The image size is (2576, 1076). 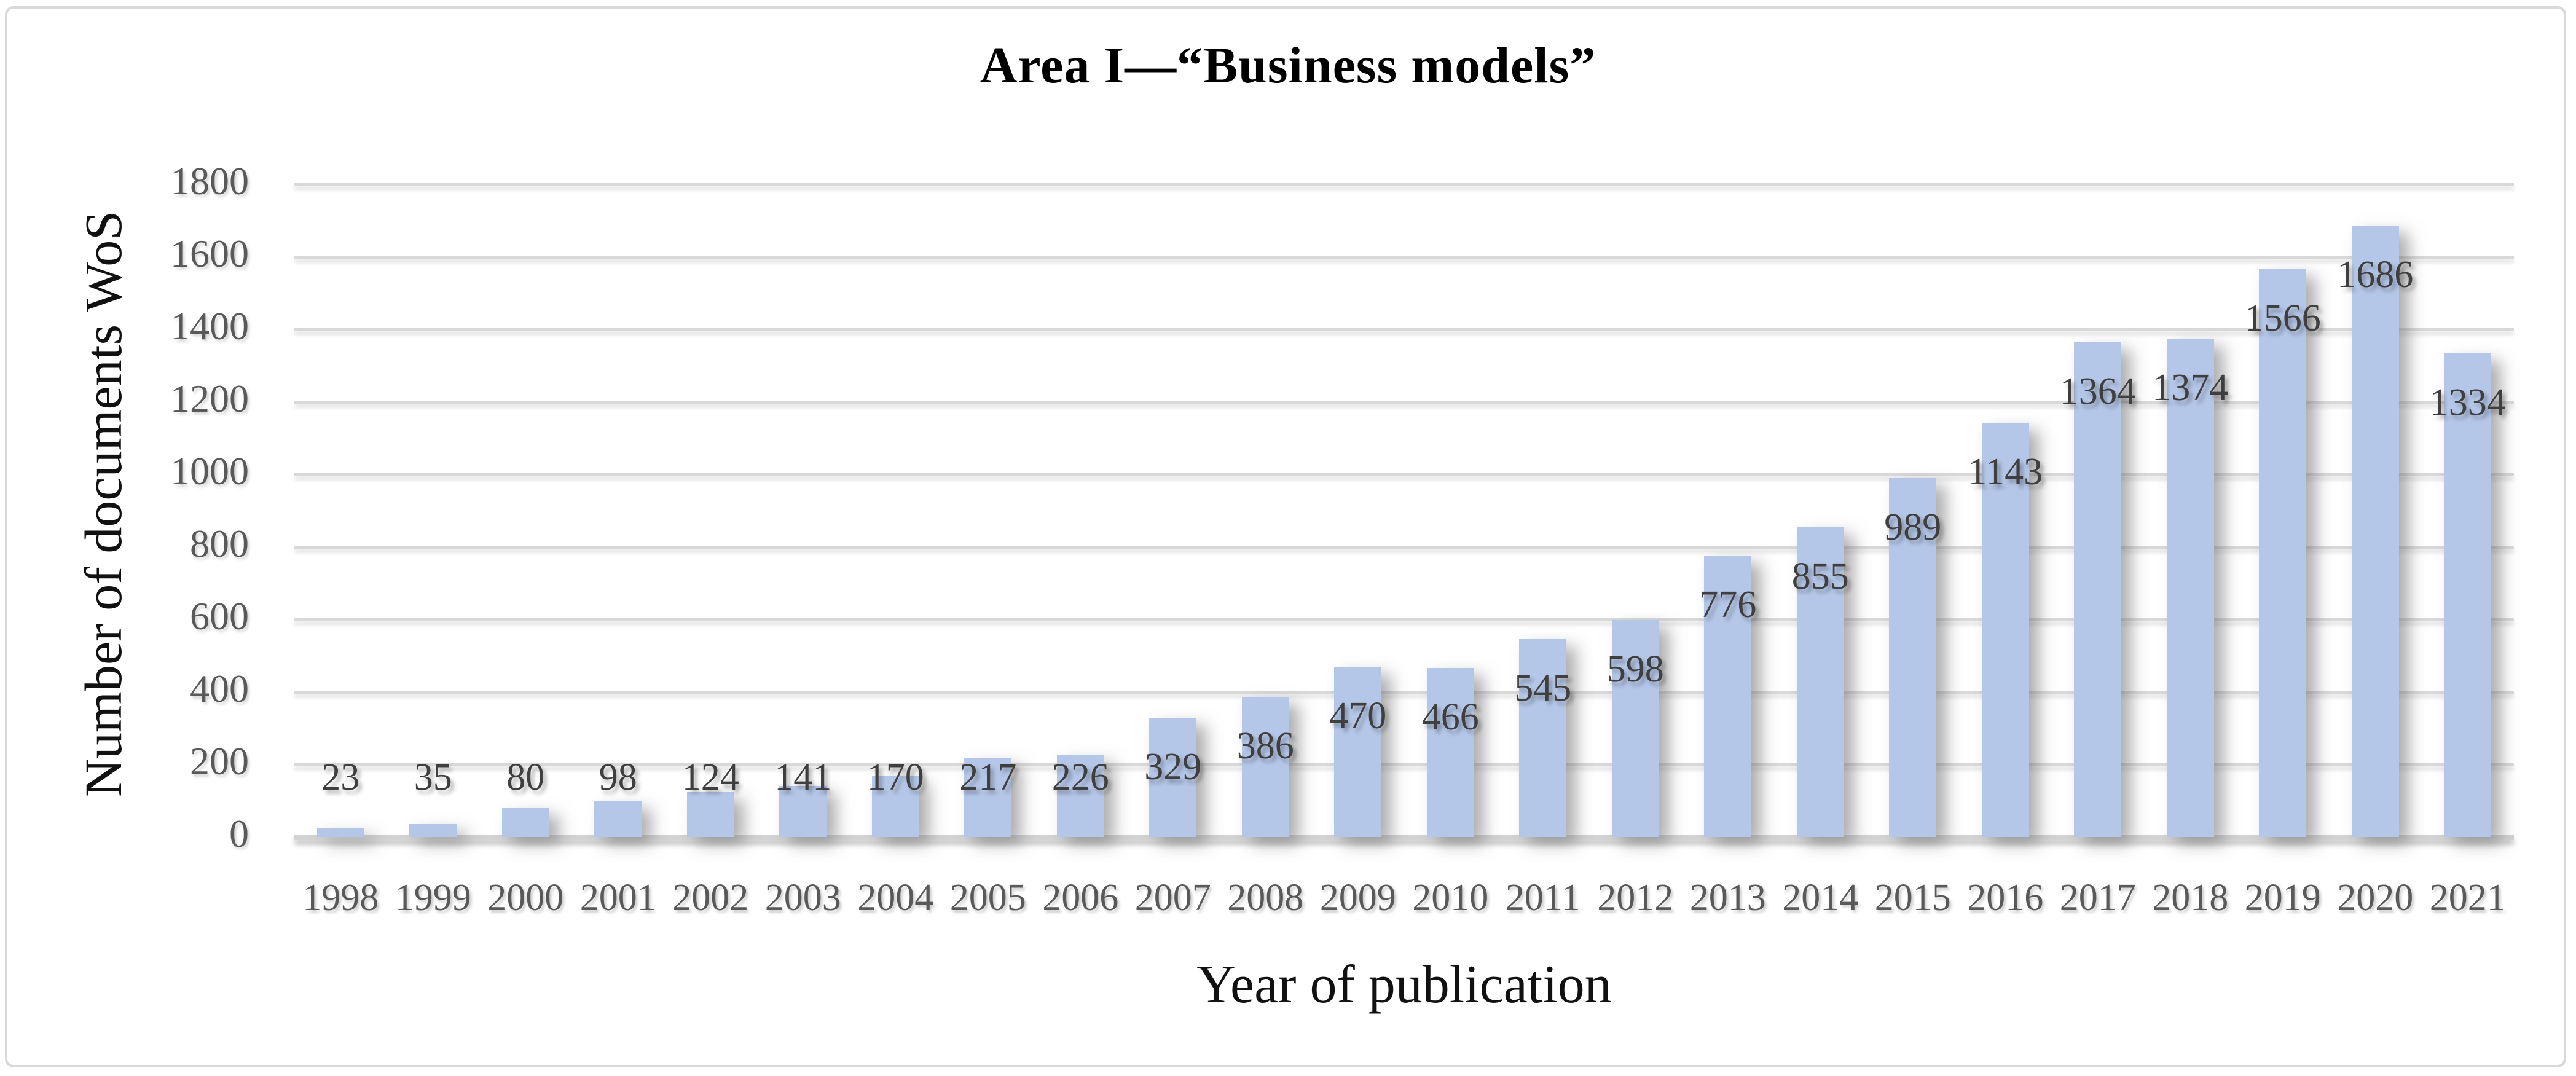 I want to click on bar-2000, so click(x=525, y=822).